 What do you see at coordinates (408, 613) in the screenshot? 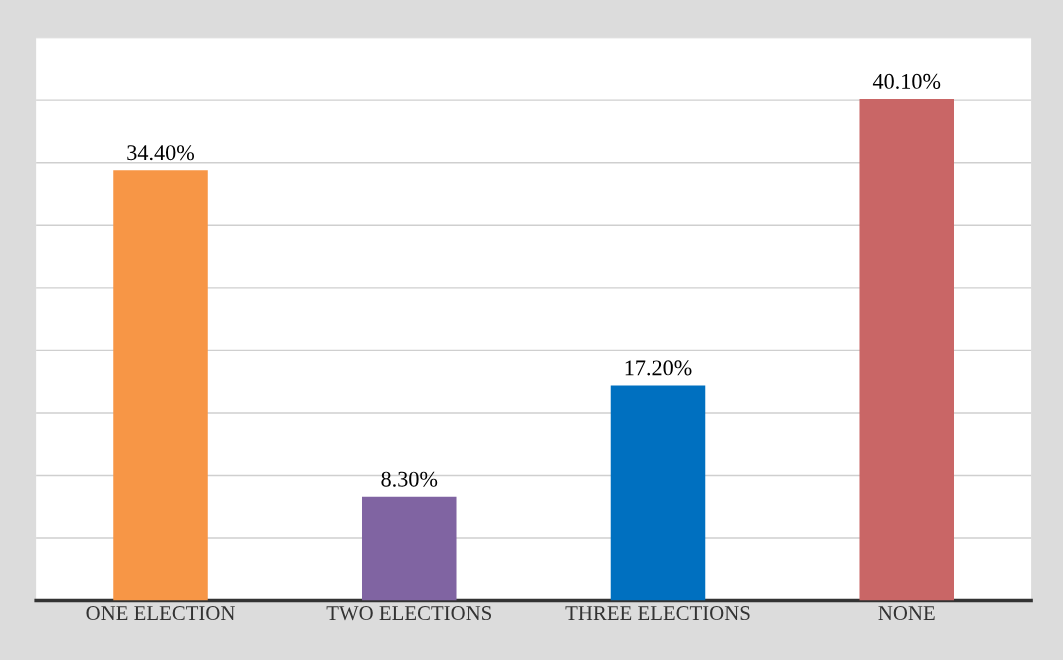
I see `x-tick-label: TWO ELECTIONS` at bounding box center [408, 613].